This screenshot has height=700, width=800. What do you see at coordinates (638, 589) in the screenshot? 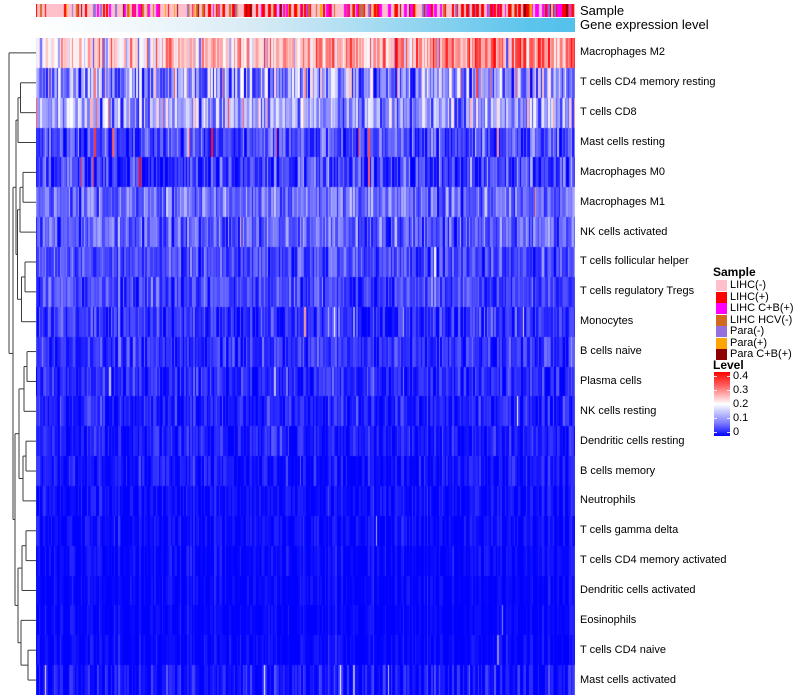
I see `row-label: Dendritic cells activated` at bounding box center [638, 589].